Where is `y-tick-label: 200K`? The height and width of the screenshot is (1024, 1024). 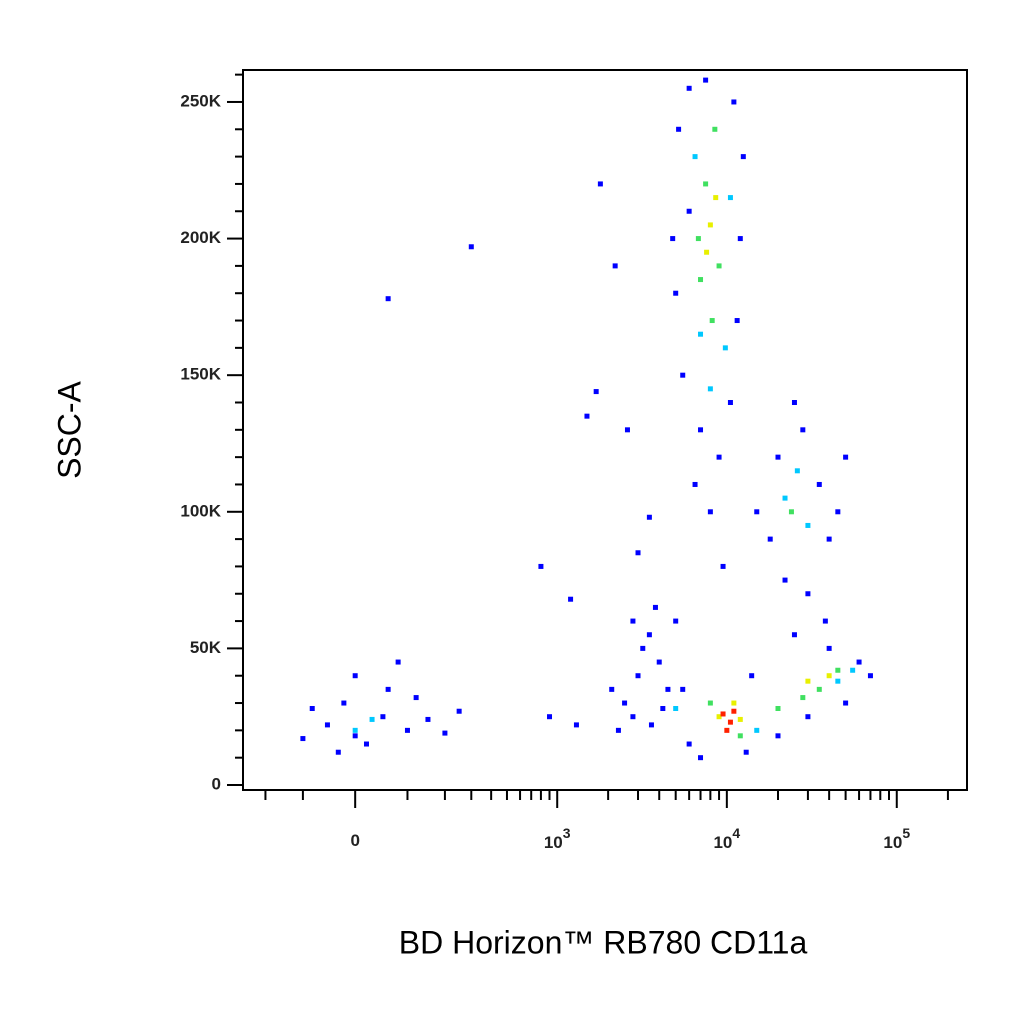
y-tick-label: 200K is located at coordinates (200, 237).